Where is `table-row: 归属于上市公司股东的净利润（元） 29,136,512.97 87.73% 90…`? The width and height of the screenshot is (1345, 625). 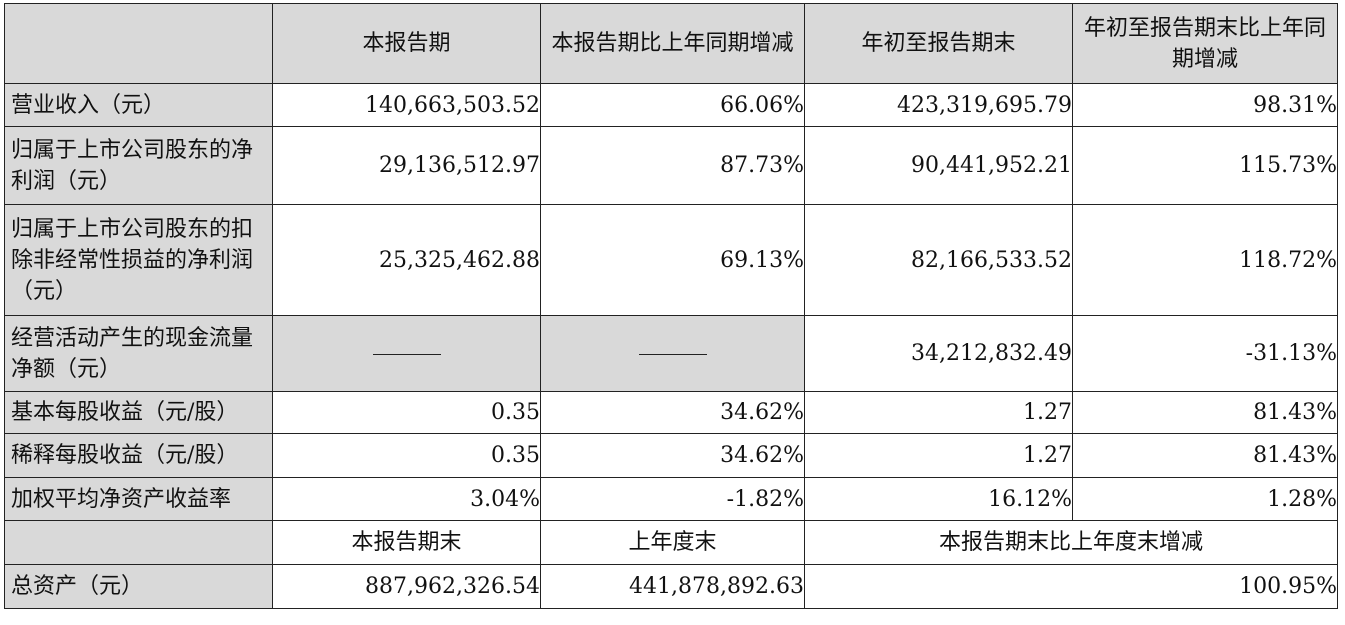
table-row: 归属于上市公司股东的净利润（元） 29,136,512.97 87.73% 90… is located at coordinates (671, 165).